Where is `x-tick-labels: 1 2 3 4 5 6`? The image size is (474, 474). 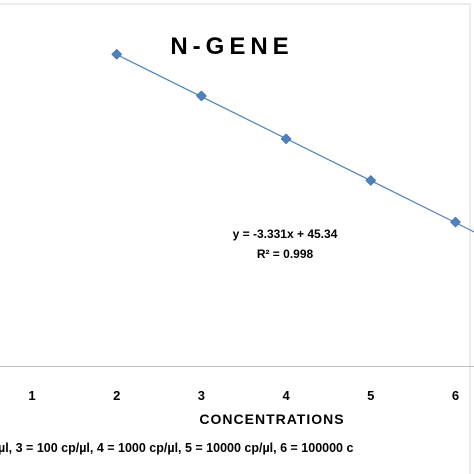 x-tick-labels: 1 2 3 4 5 6 is located at coordinates (243, 395).